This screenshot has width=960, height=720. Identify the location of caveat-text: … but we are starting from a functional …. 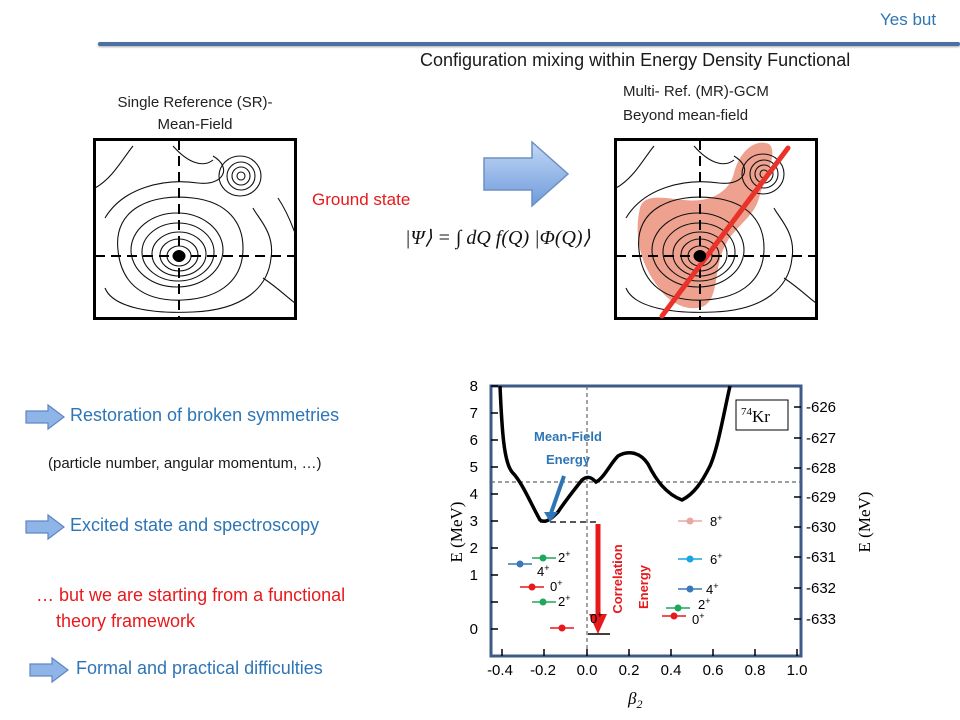
(190, 608).